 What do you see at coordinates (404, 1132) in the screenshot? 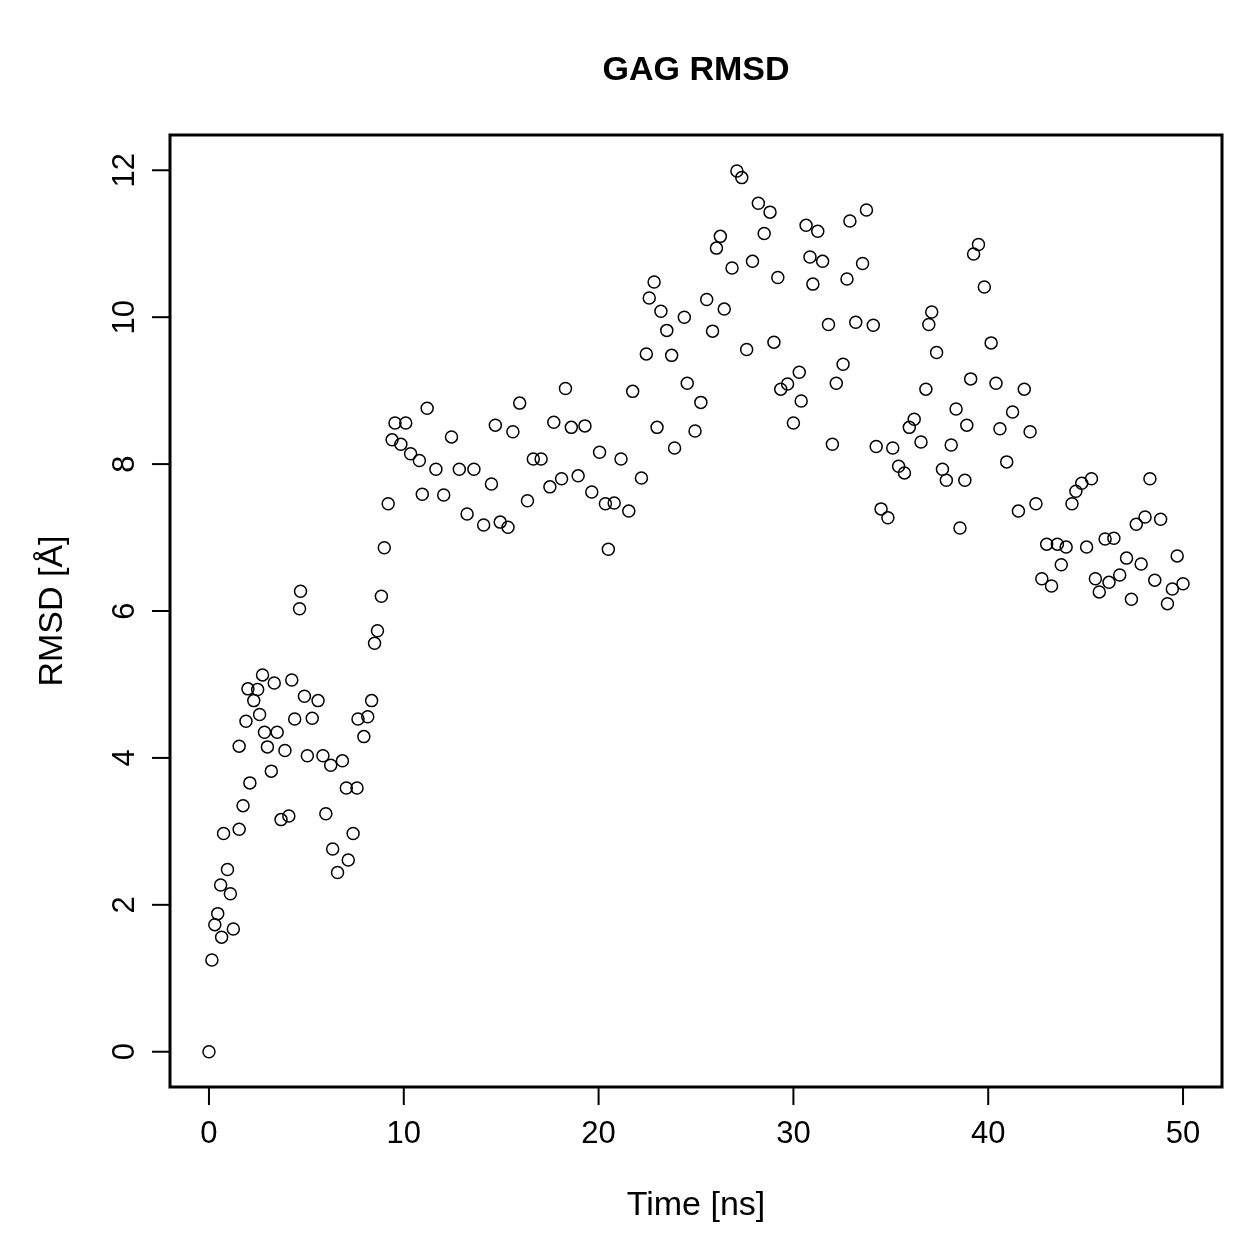
I see `x-tick-label: 10` at bounding box center [404, 1132].